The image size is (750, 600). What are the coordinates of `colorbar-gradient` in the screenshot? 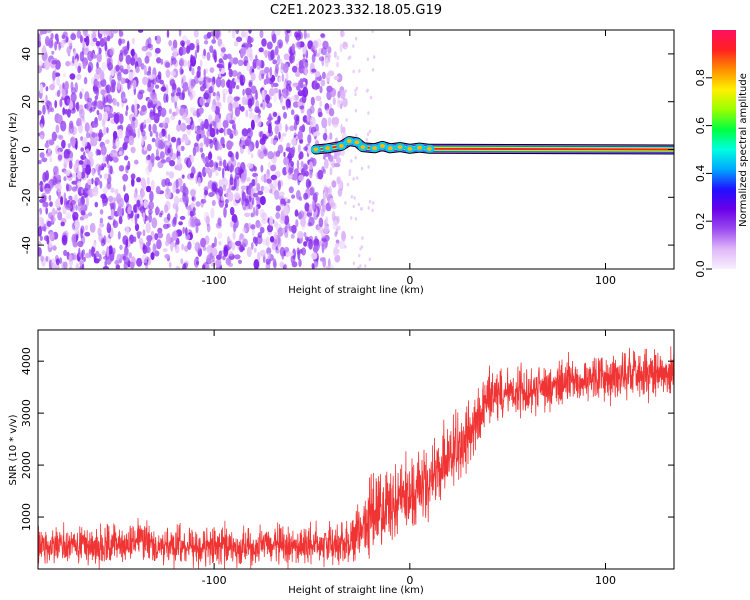 It's located at (724, 149).